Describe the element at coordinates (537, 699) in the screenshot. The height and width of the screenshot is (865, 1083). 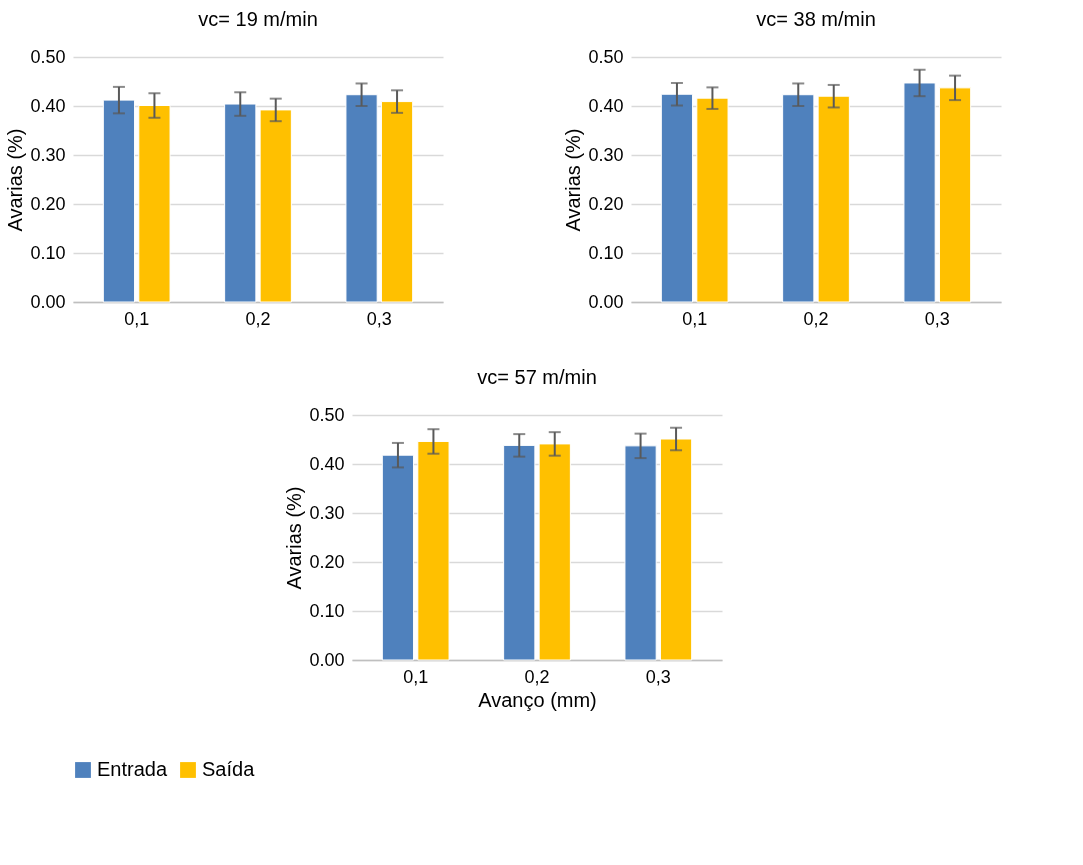
I see `x-axis-title: Avanço (mm)` at that location.